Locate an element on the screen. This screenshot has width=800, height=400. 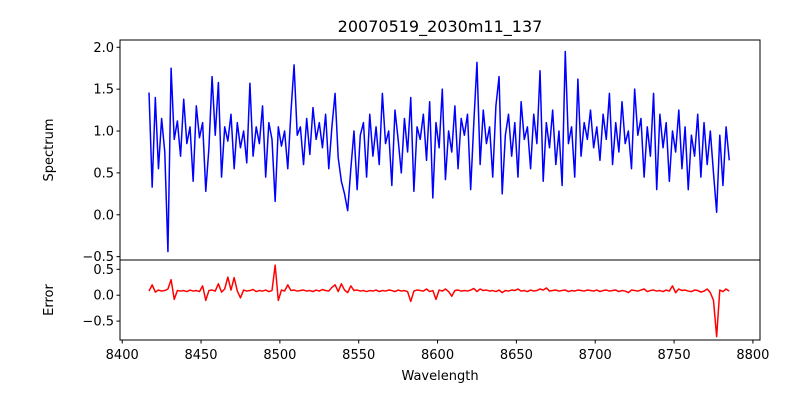
error-series-line is located at coordinates (439, 301).